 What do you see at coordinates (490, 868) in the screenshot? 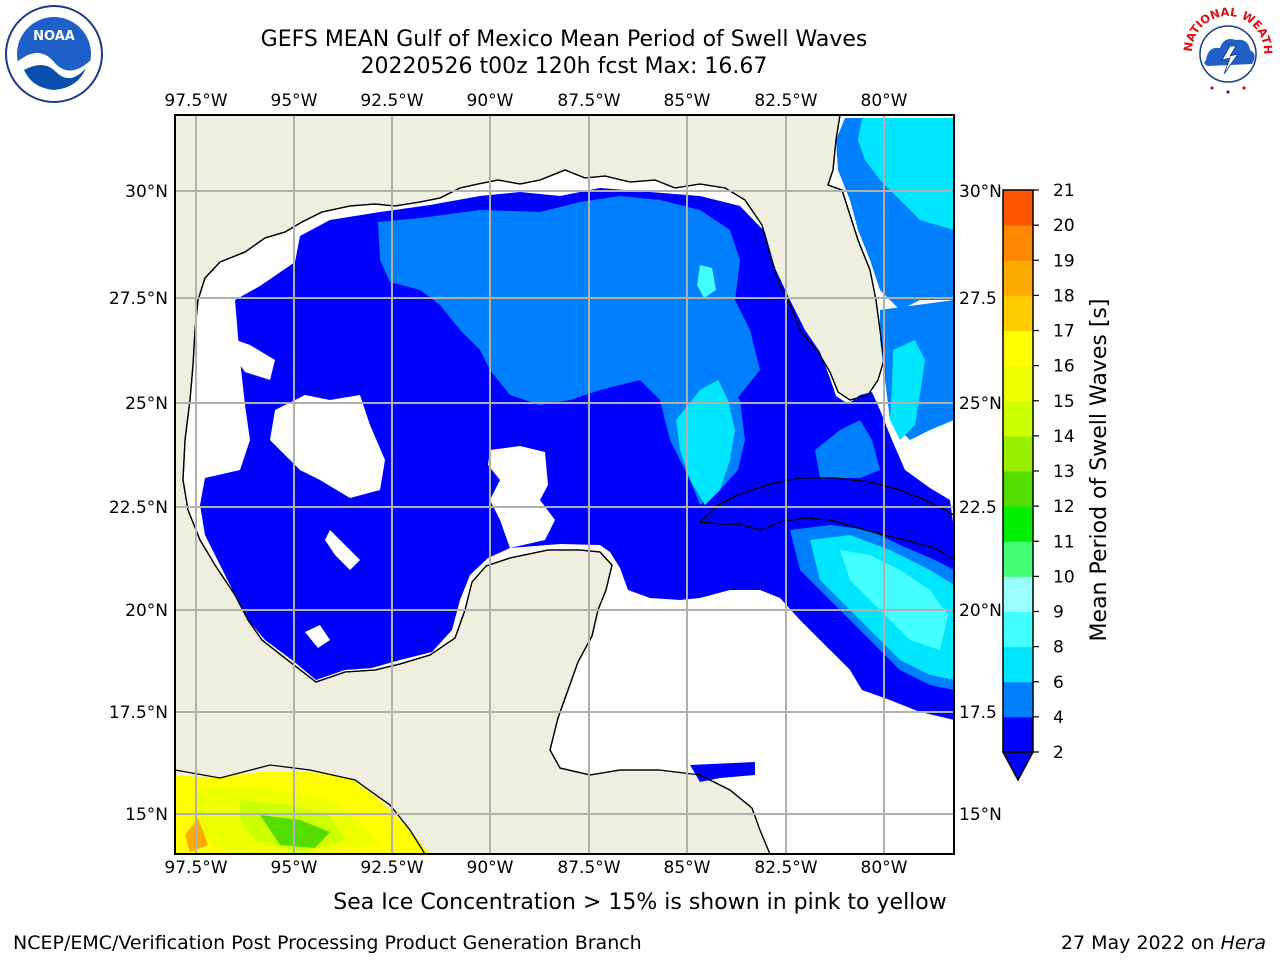
I see `lon-label-bottom: 90°W` at bounding box center [490, 868].